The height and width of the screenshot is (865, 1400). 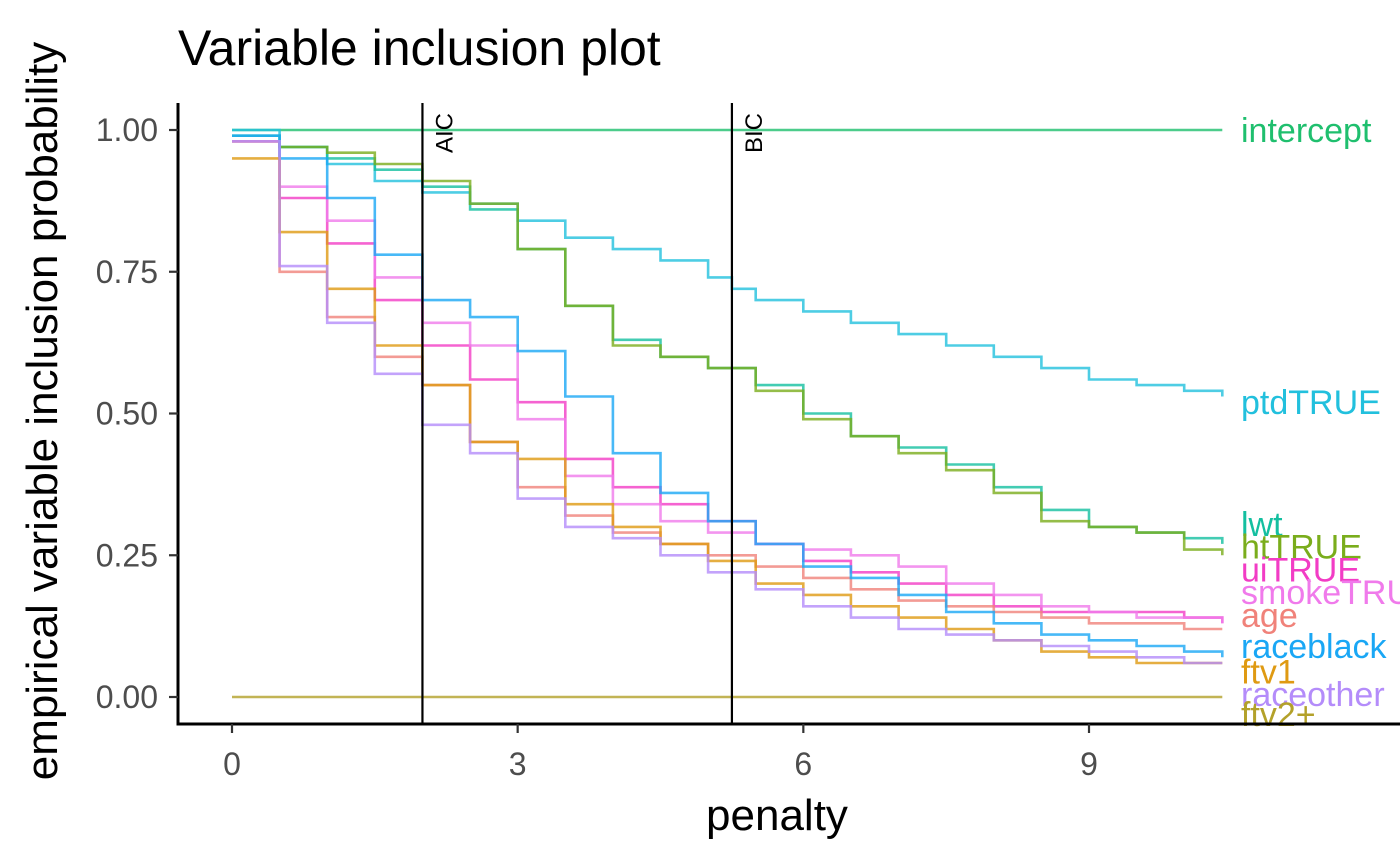 What do you see at coordinates (444, 133) in the screenshot?
I see `vline-label-aic: AIC` at bounding box center [444, 133].